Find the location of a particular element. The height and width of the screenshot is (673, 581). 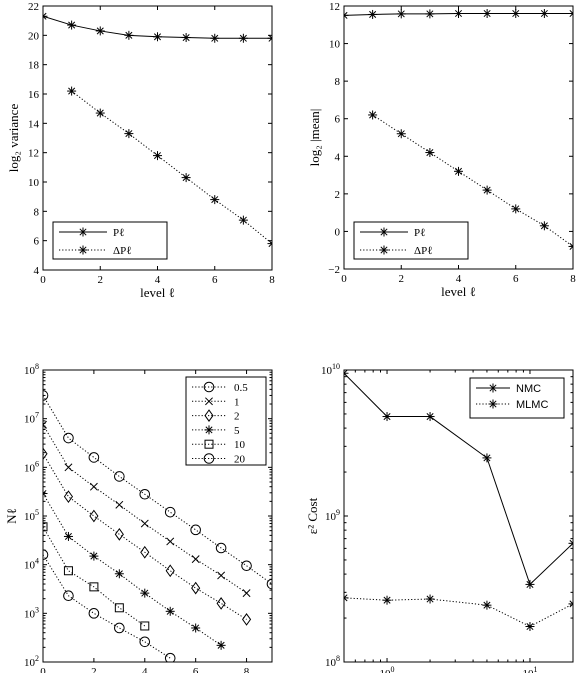

y-tick-label: 10⁸ is located at coordinates (31, 369).